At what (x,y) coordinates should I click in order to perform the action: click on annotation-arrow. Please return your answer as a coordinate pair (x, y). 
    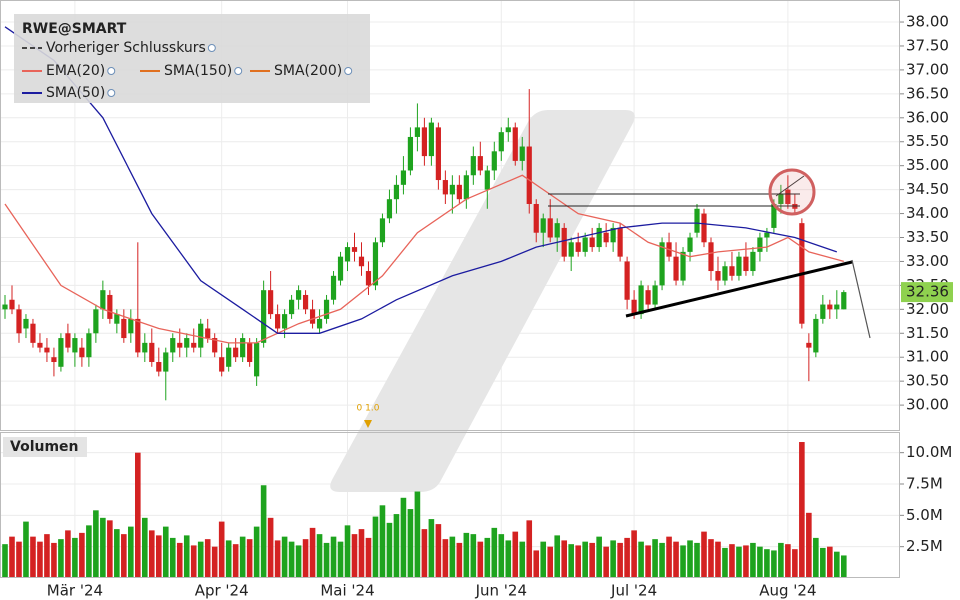
    Looking at the image, I should click on (368, 424).